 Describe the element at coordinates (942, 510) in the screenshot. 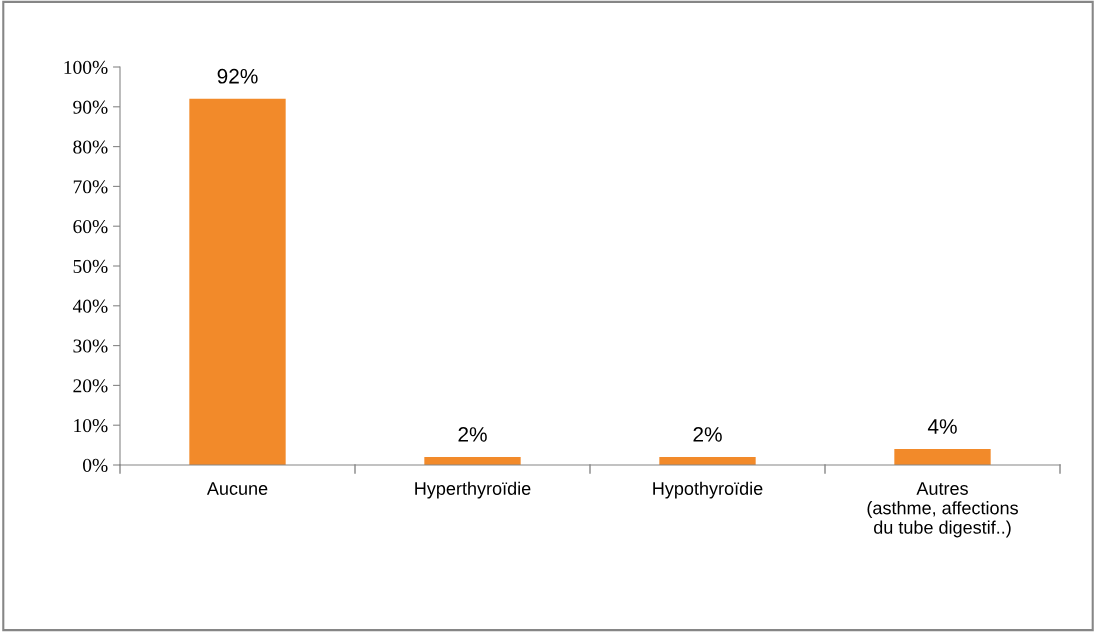

I see `x-tick-label: Autres (asthme, affections du tube digestif..)` at that location.